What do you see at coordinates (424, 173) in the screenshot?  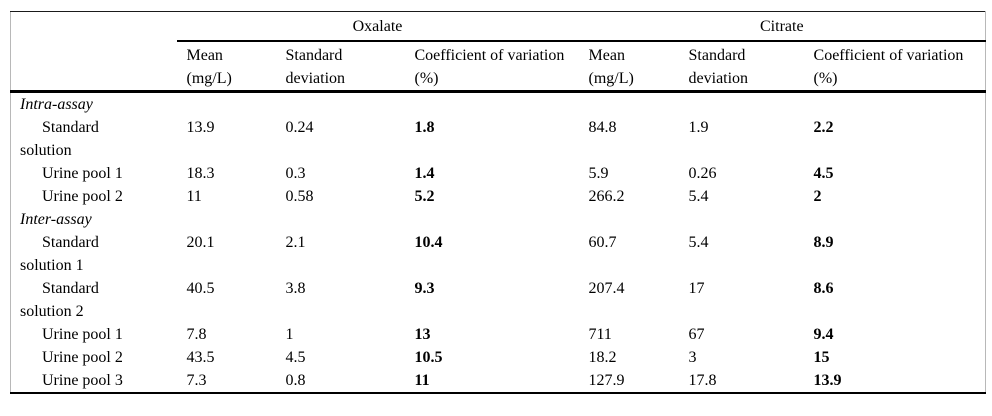 I see `oxalate-cv-value: 1.4` at bounding box center [424, 173].